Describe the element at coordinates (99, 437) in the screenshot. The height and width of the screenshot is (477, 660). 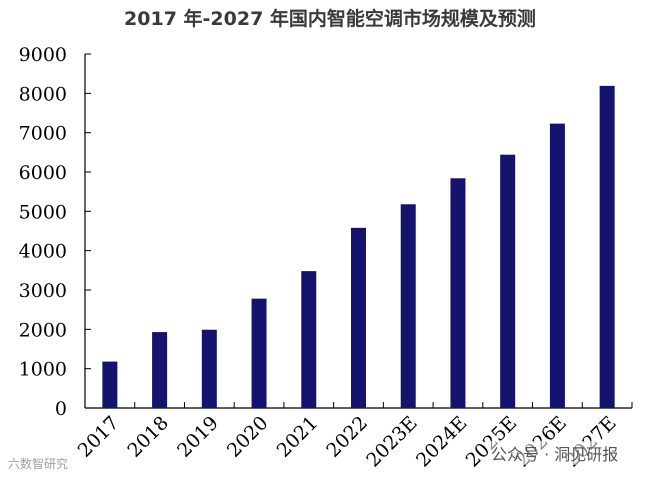
I see `x-tick-label-2017: 2017` at that location.